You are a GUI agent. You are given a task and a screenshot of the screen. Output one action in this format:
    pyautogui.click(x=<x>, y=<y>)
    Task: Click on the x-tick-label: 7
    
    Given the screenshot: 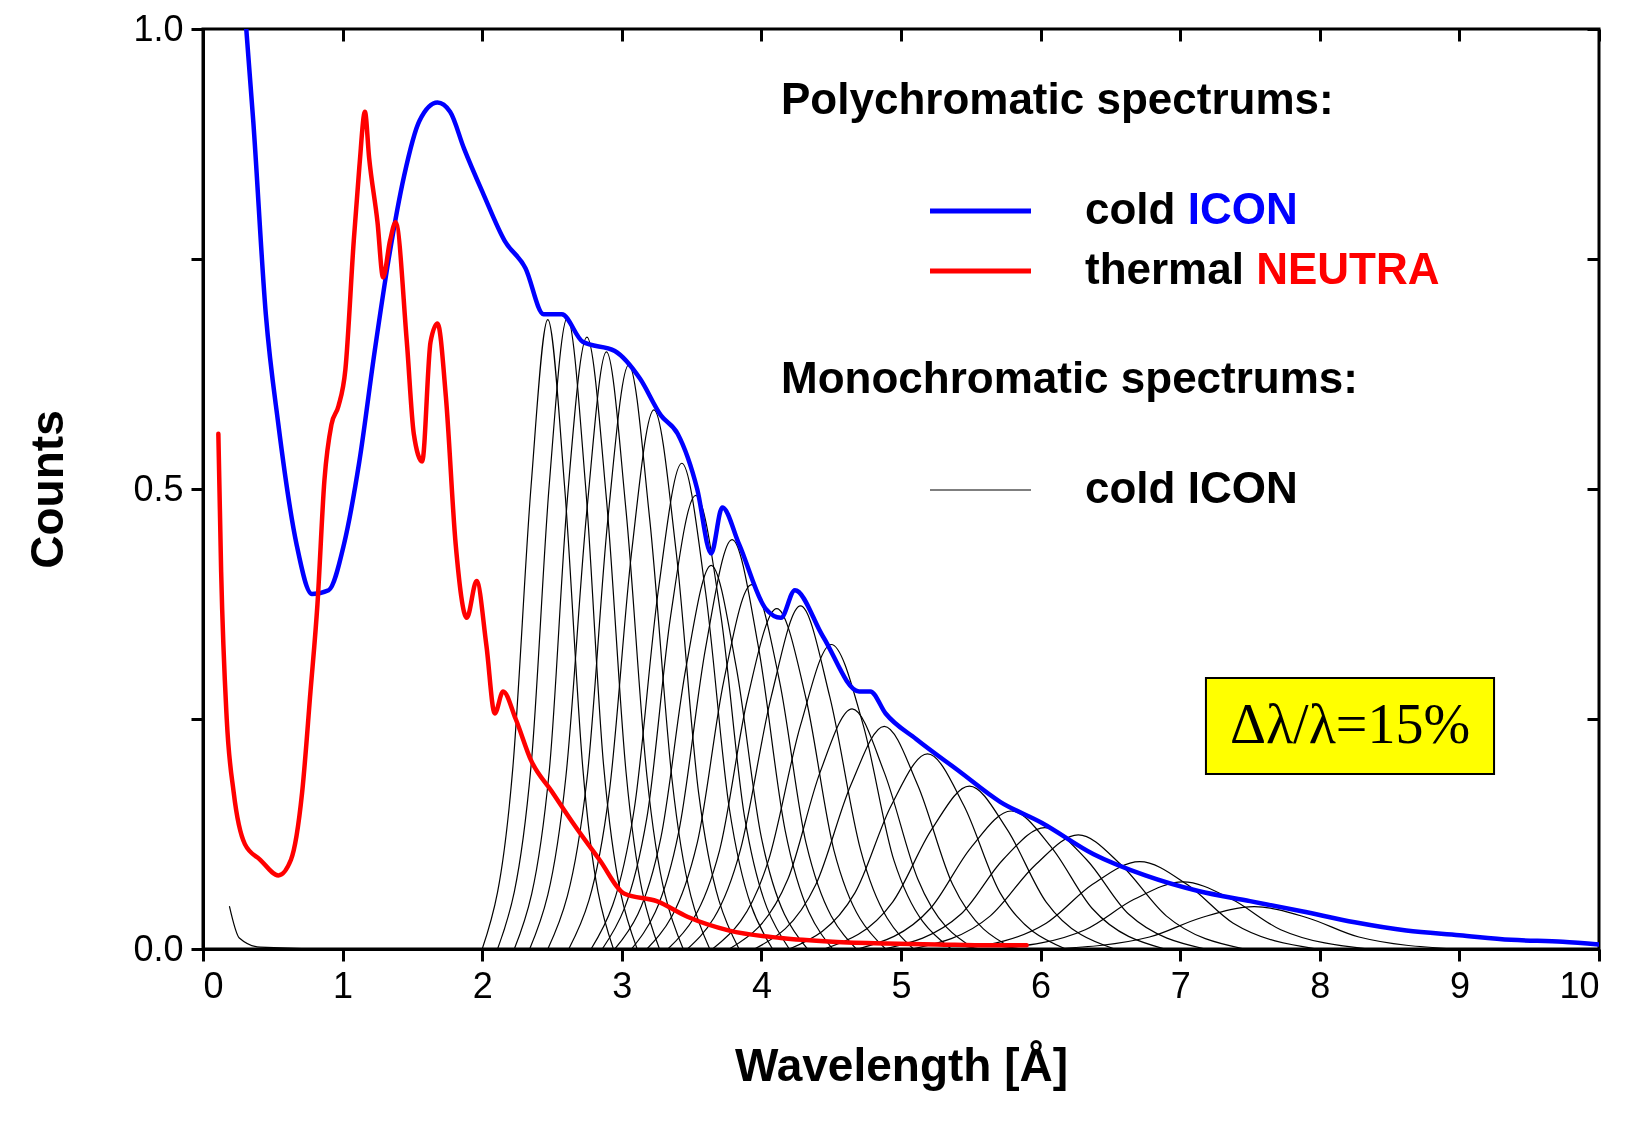 What is the action you would take?
    pyautogui.click(x=1180, y=985)
    